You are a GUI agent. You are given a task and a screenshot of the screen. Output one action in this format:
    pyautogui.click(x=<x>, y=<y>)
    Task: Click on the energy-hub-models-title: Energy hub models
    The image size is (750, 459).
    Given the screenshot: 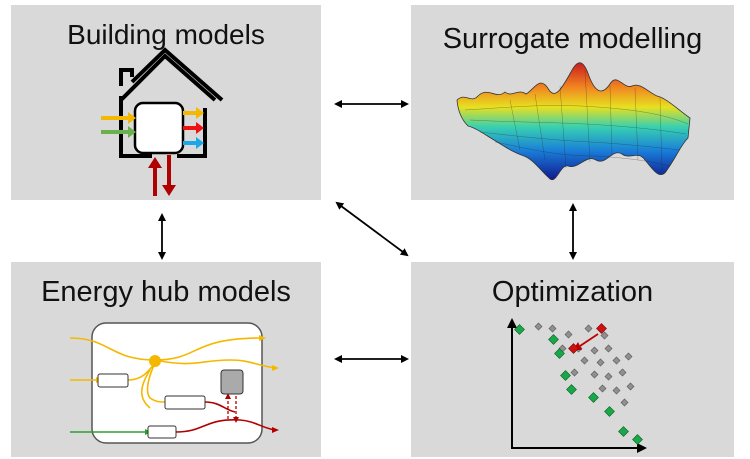 What is the action you would take?
    pyautogui.click(x=166, y=292)
    